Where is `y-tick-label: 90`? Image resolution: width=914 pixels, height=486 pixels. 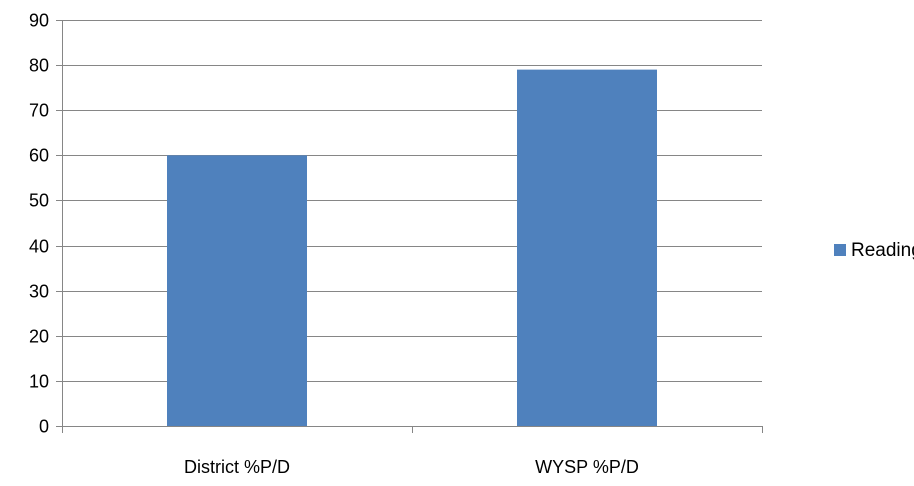
y-tick-label: 90 is located at coordinates (39, 21).